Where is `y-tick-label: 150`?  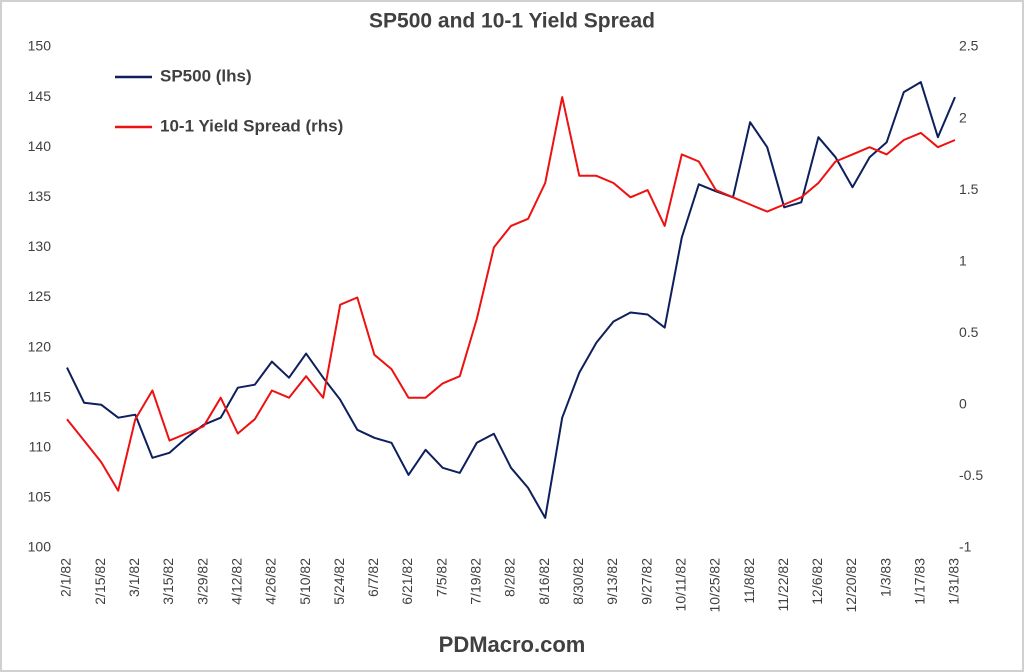 y-tick-label: 150 is located at coordinates (40, 46).